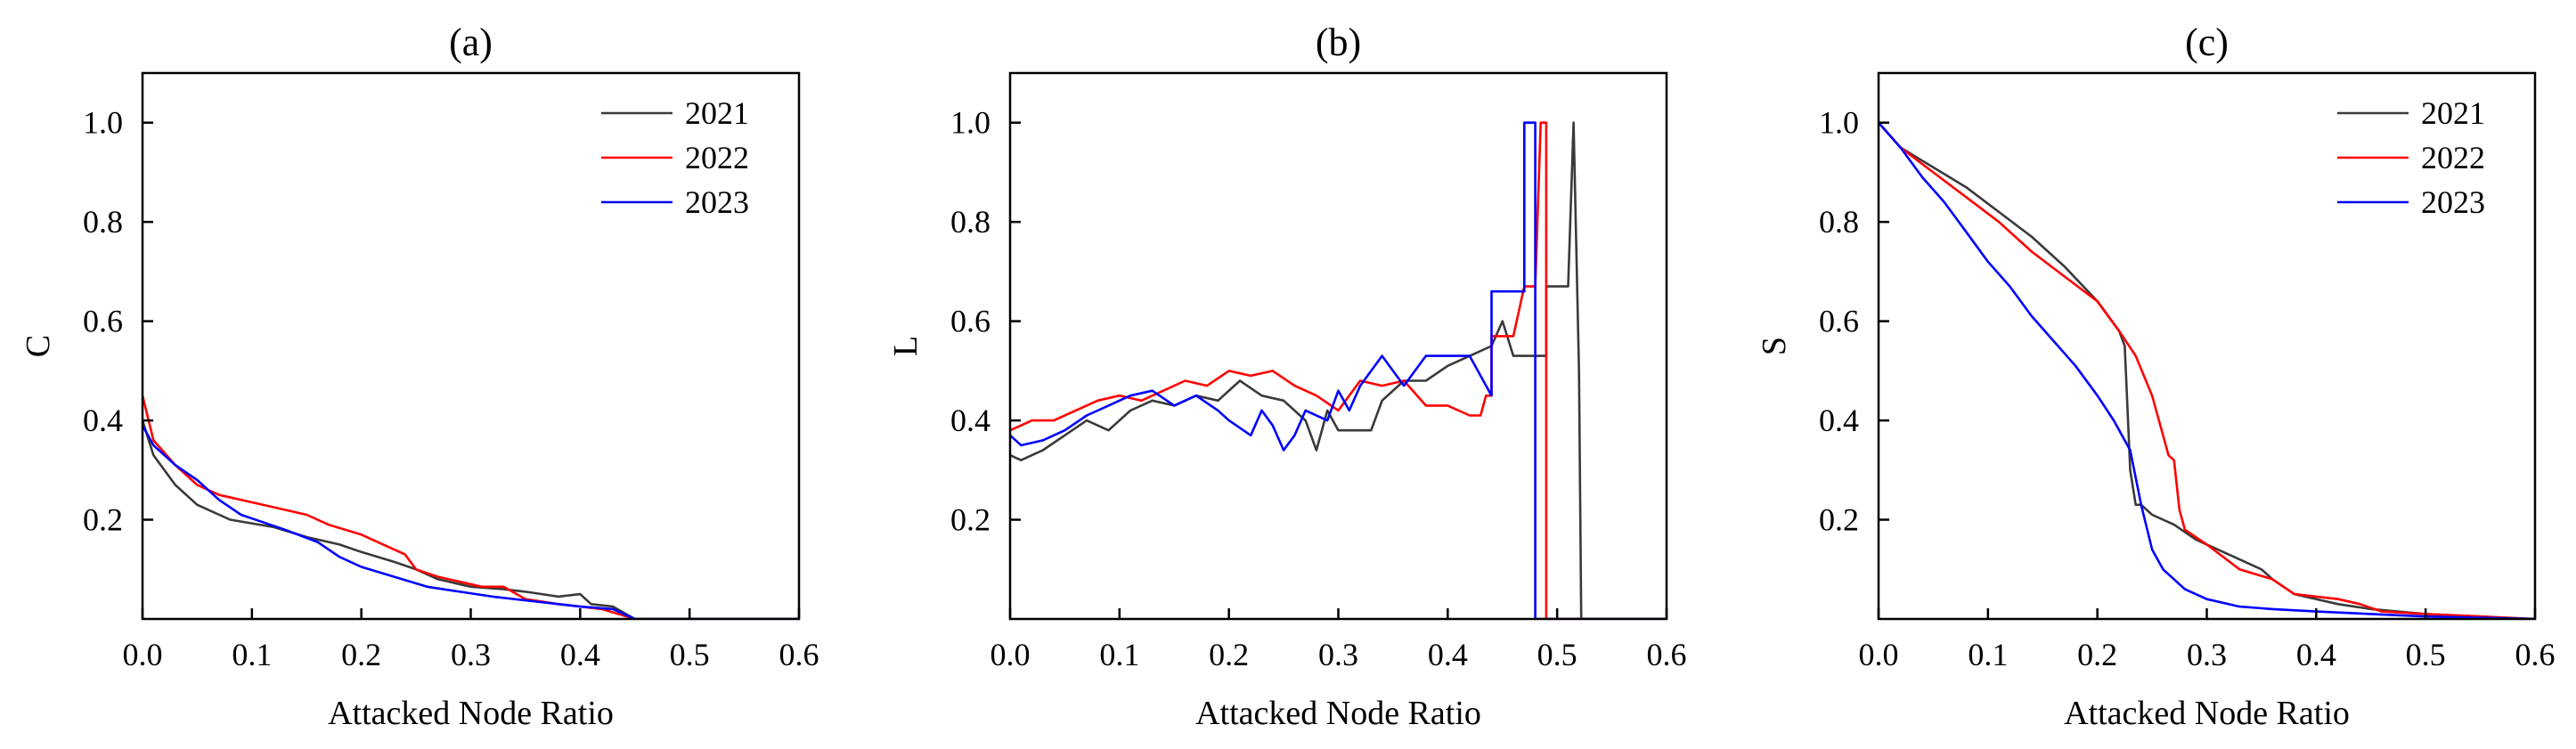  I want to click on series-line-2021, so click(471, 519).